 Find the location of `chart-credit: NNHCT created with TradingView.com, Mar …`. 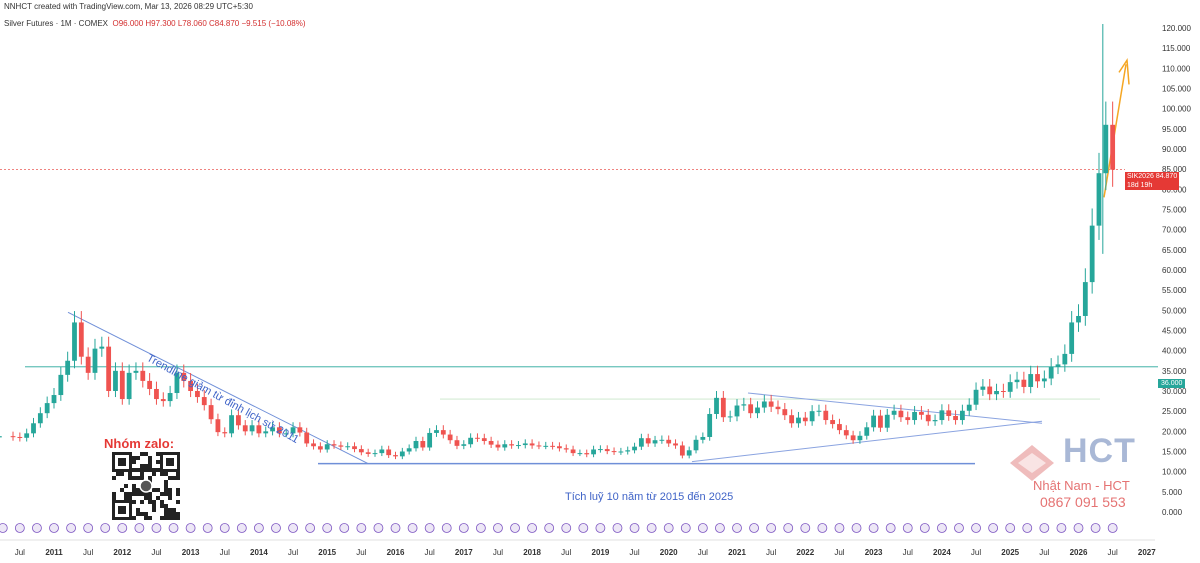

chart-credit: NNHCT created with TradingView.com, Mar … is located at coordinates (128, 6).